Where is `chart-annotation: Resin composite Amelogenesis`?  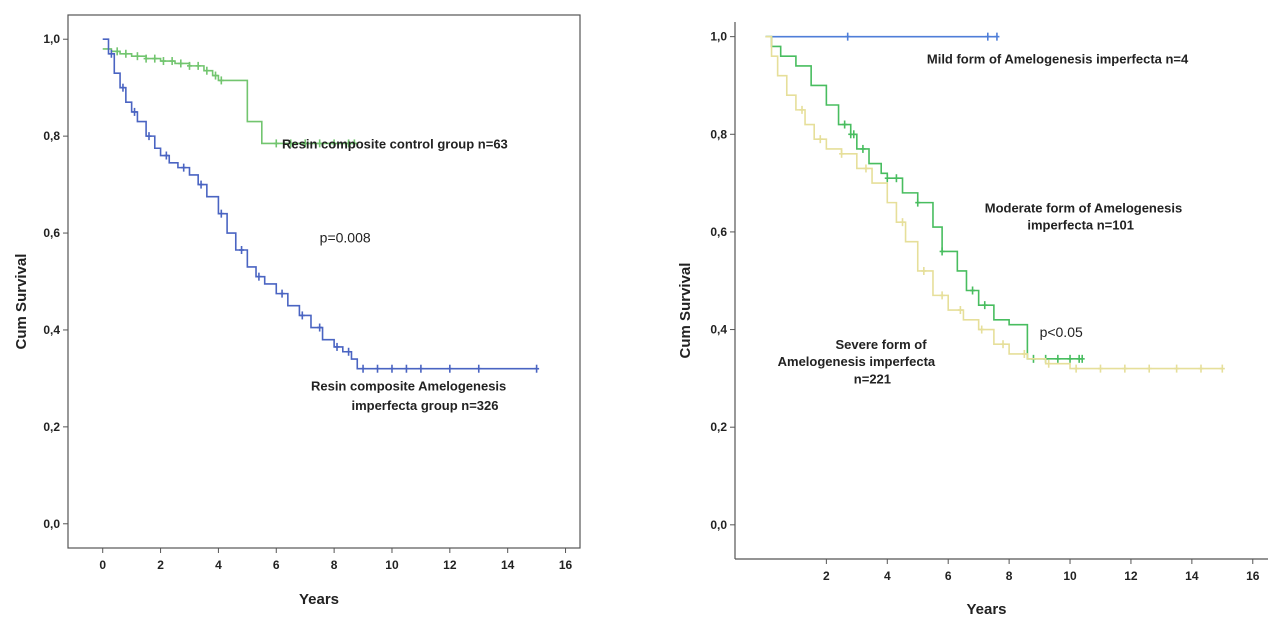
chart-annotation: Resin composite Amelogenesis is located at coordinates (408, 386).